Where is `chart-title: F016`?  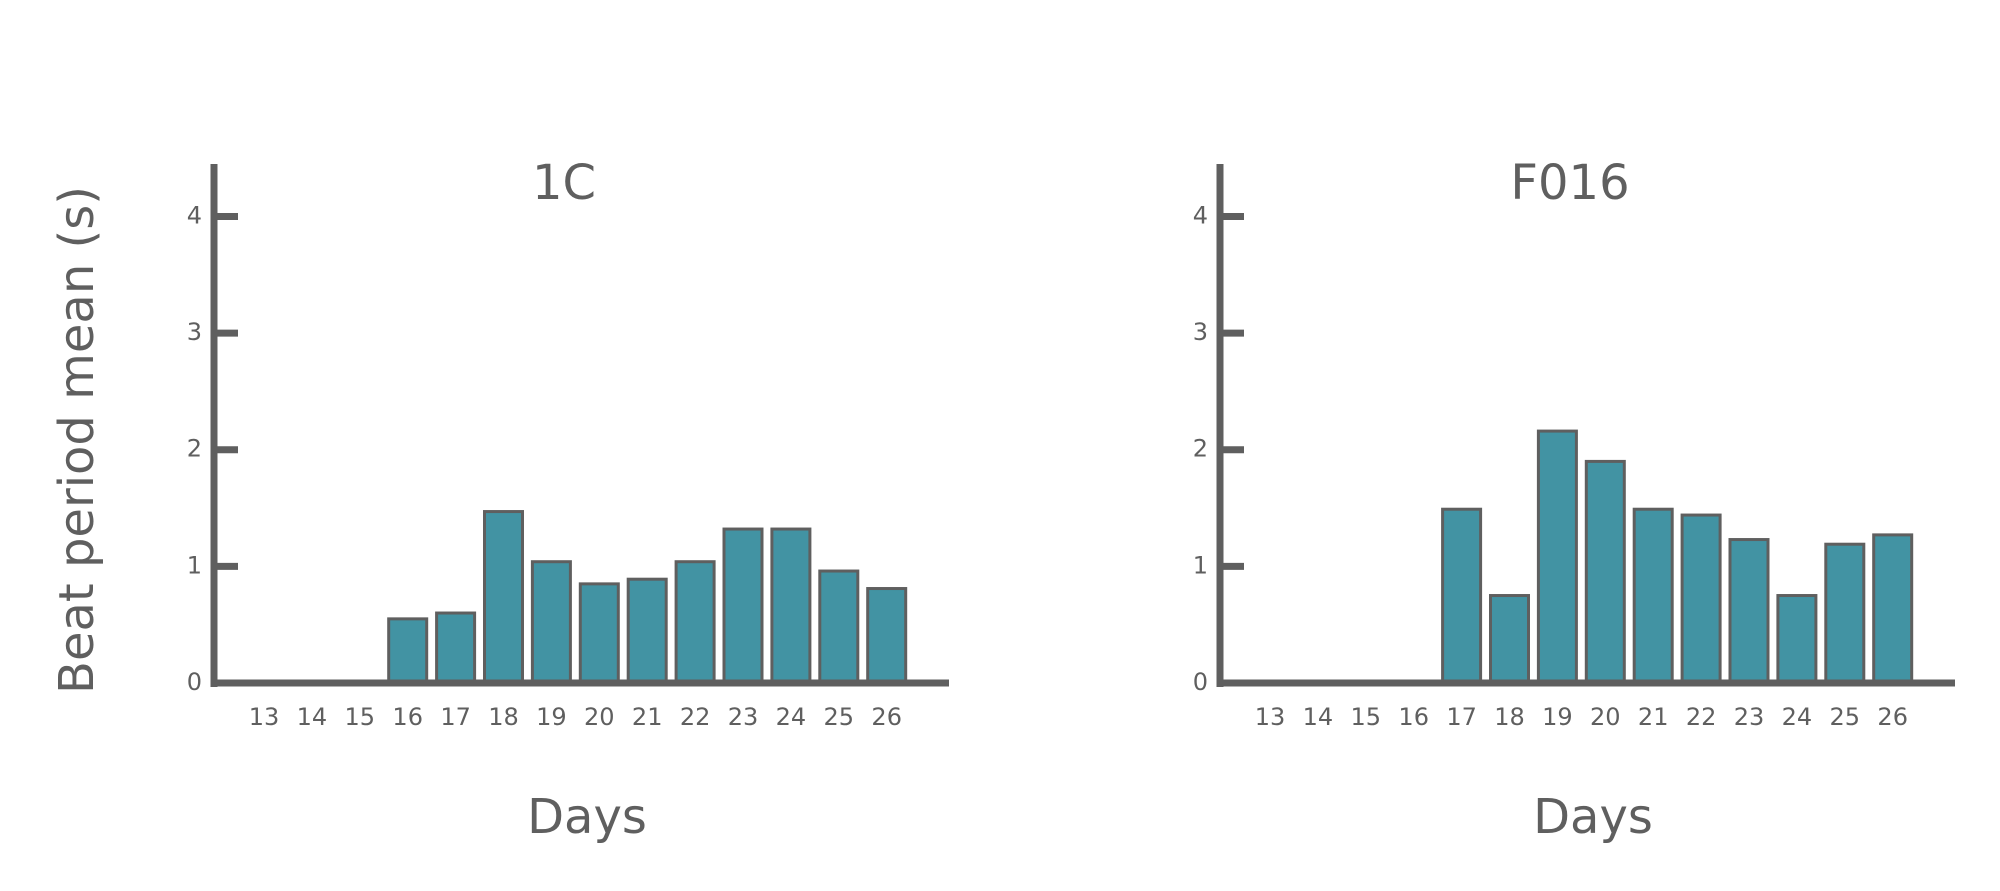
chart-title: F016 is located at coordinates (1569, 183).